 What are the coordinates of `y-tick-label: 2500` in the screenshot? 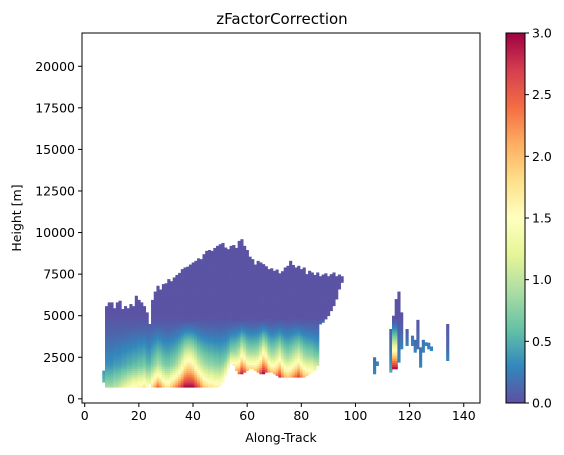 It's located at (59, 357).